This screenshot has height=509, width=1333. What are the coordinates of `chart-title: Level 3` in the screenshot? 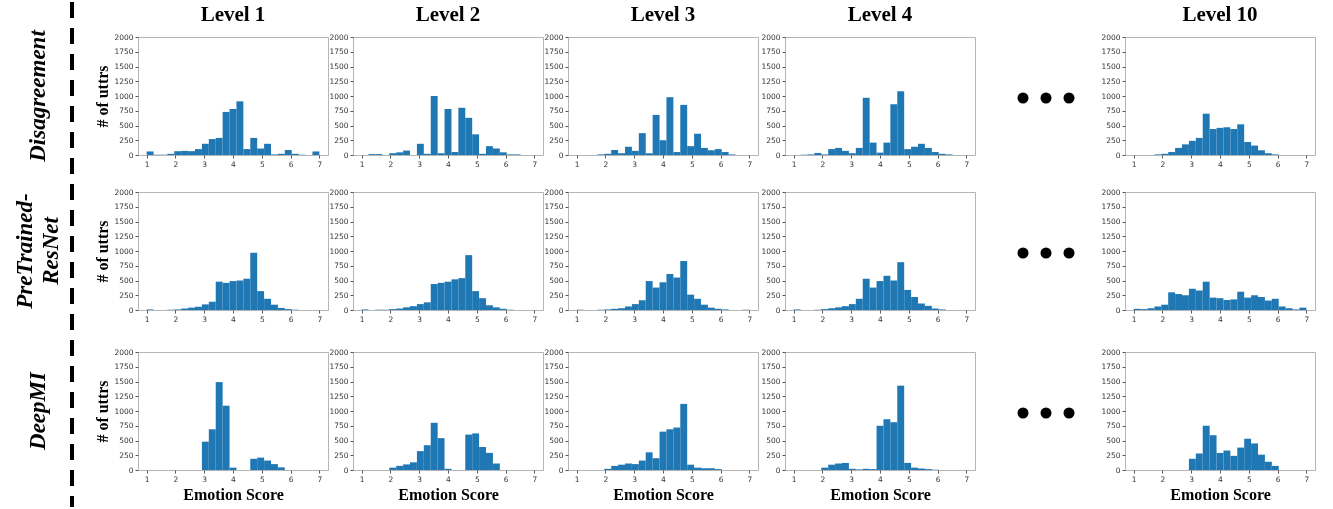 It's located at (663, 14).